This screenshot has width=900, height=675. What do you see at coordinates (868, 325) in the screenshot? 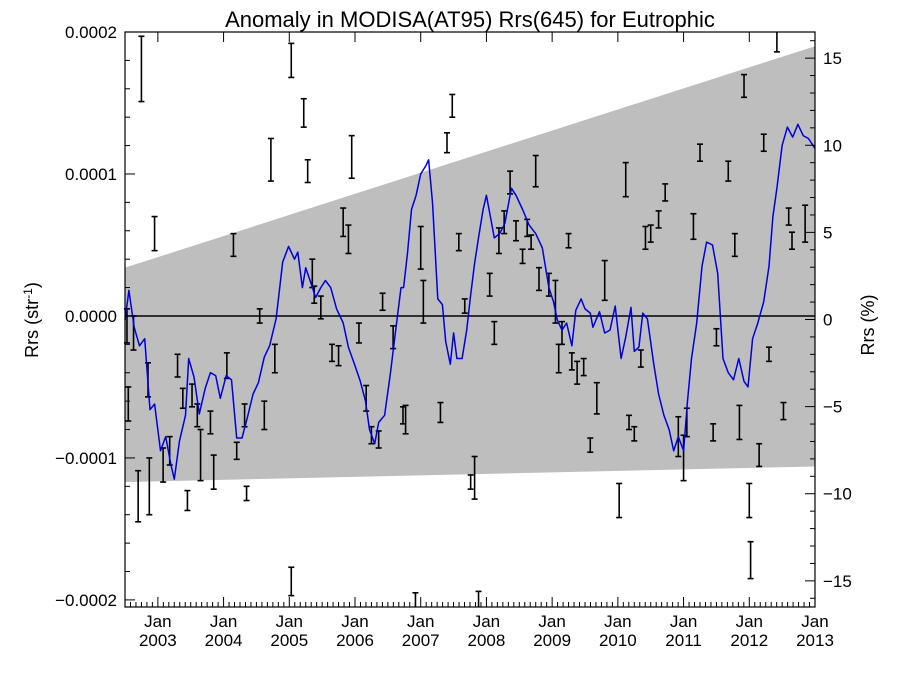
I see `y2-axis-label: Rrs (%)` at bounding box center [868, 325].